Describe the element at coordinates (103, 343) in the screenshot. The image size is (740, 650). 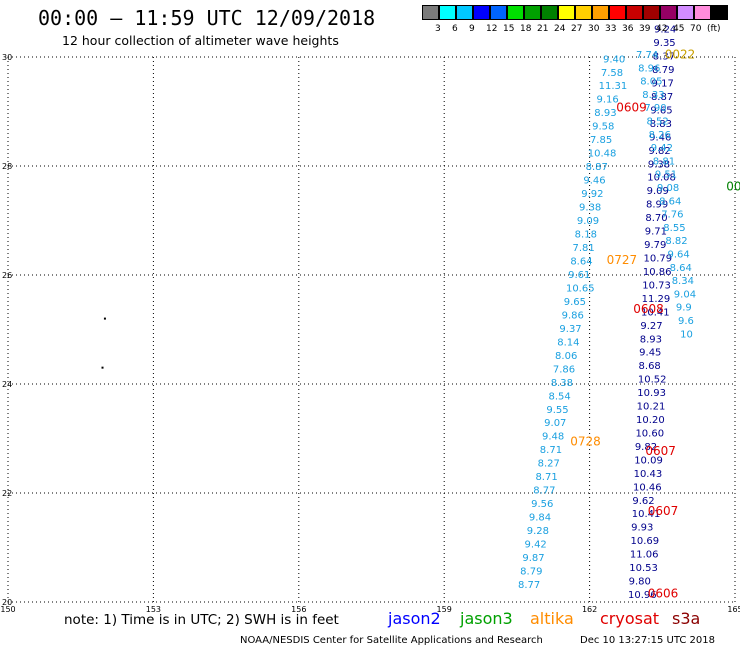
I see `land-points` at that location.